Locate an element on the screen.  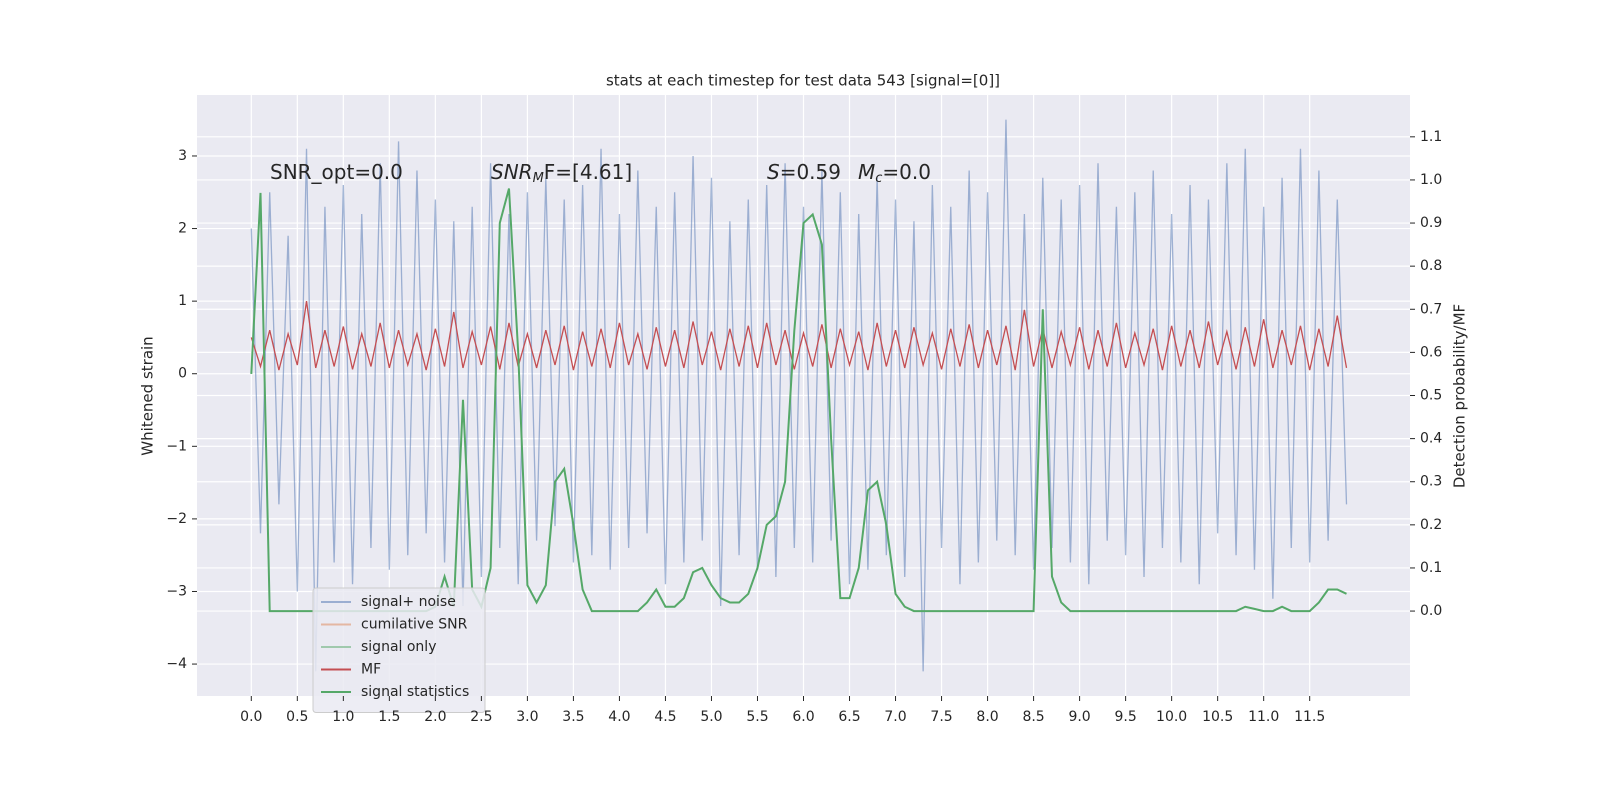
x-tick-label: 7.5 is located at coordinates (941, 717).